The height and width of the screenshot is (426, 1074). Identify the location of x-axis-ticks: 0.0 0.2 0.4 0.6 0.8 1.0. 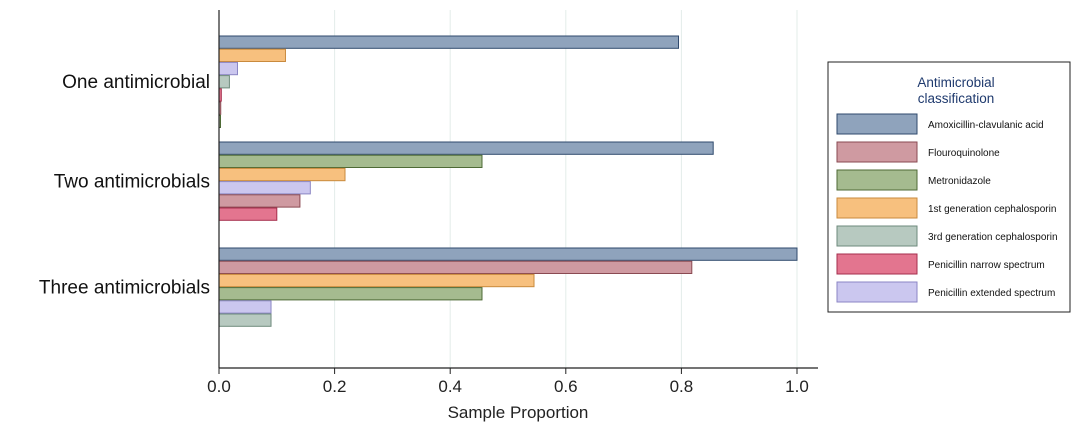
(508, 382).